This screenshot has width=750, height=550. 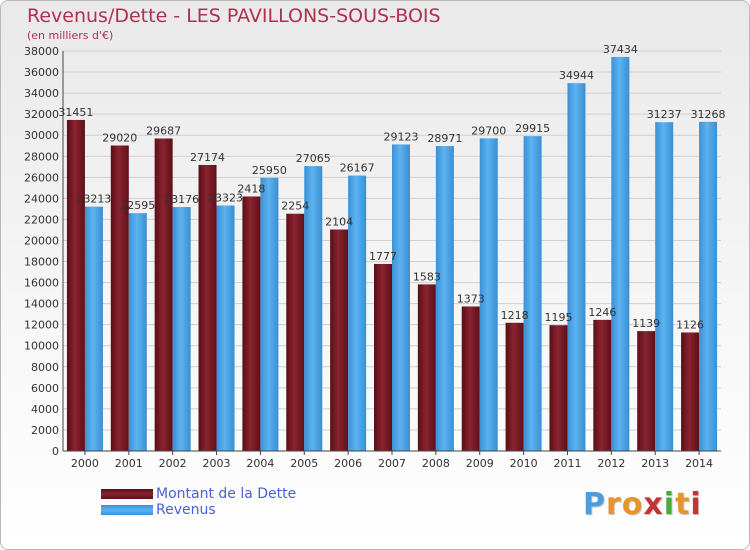 What do you see at coordinates (532, 128) in the screenshot?
I see `data-label-revenus: 29915` at bounding box center [532, 128].